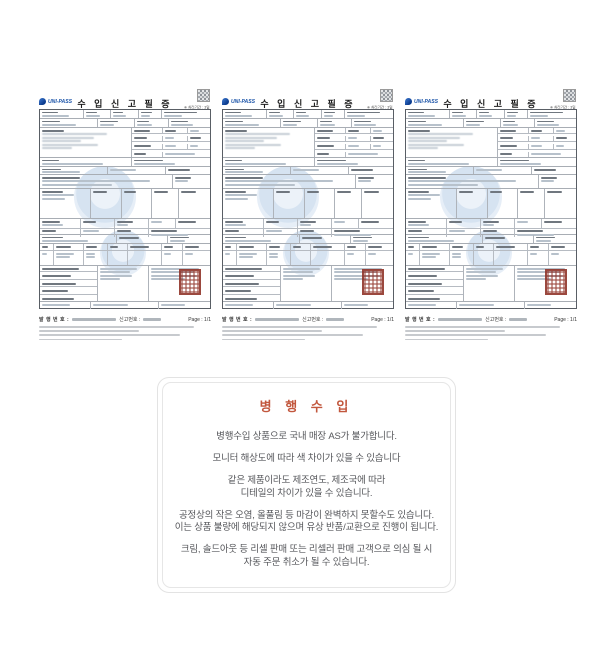  What do you see at coordinates (125, 333) in the screenshot?
I see `fine-print-lines` at bounding box center [125, 333].